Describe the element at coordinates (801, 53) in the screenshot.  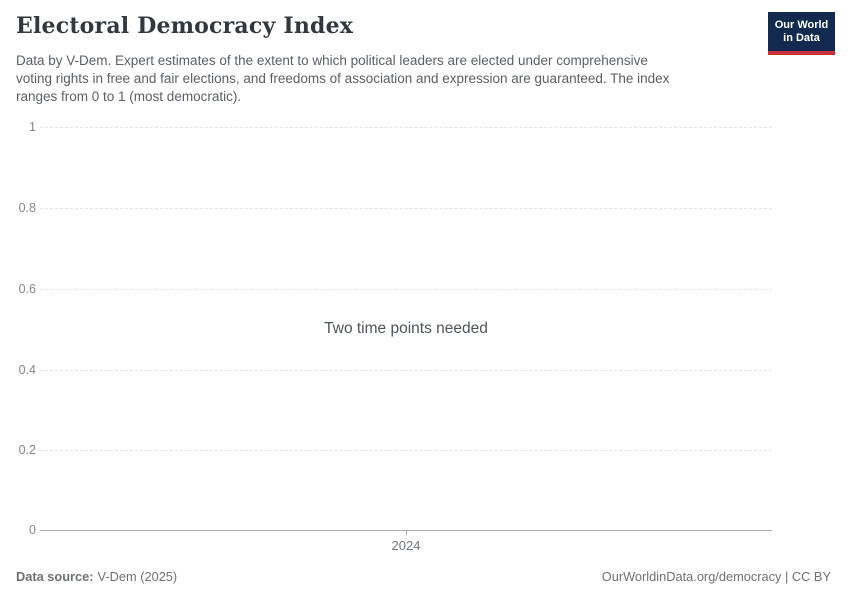
I see `owid-logo-red-bar` at that location.